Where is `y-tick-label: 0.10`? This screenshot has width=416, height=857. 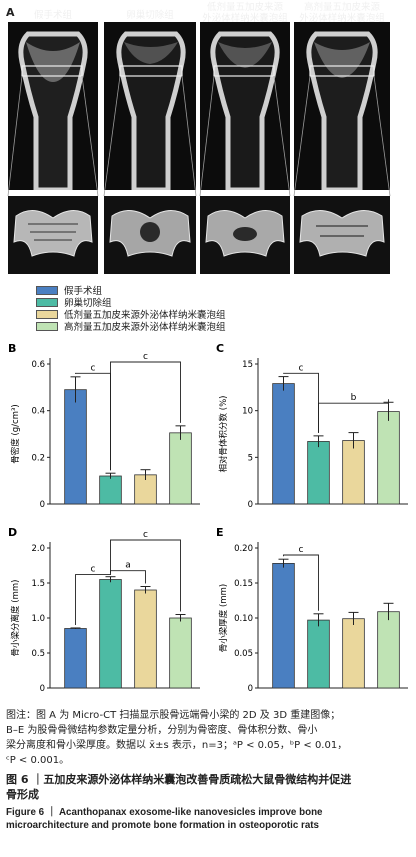
y-tick-label: 0.10 is located at coordinates (243, 619).